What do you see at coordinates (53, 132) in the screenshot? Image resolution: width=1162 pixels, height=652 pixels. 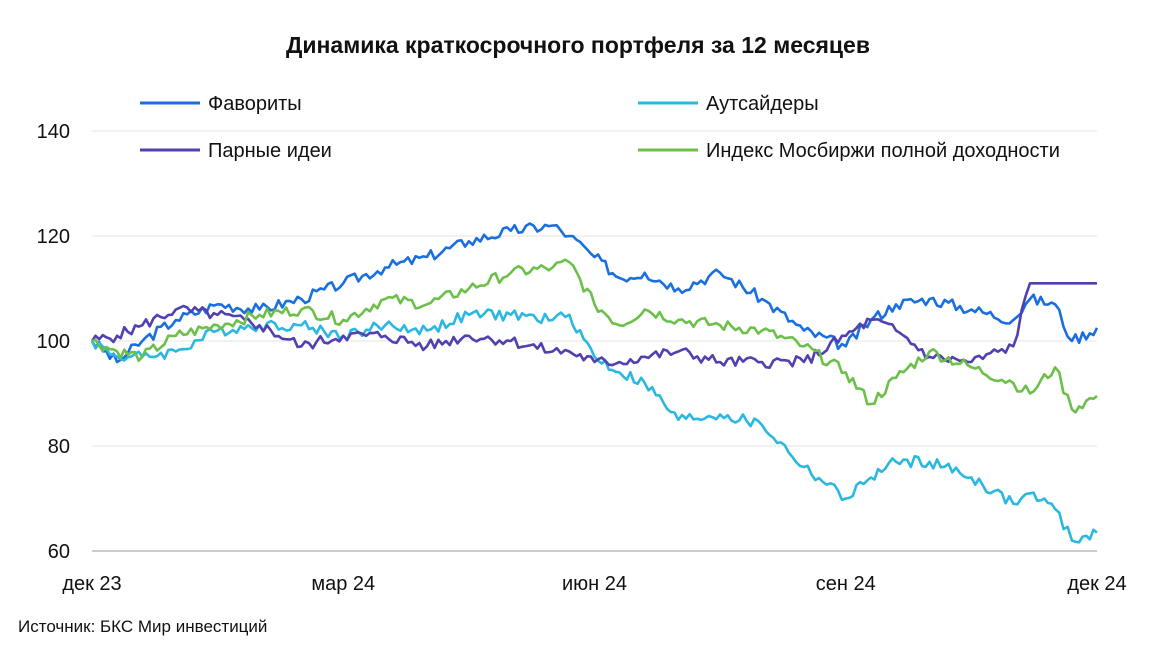 I see `y-tick-label: 140` at bounding box center [53, 132].